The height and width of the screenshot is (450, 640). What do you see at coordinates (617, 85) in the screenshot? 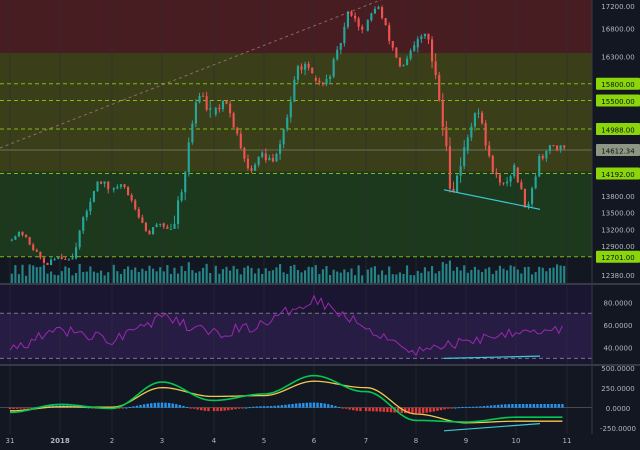
I see `price-tick-label: 15800.00` at bounding box center [617, 85].